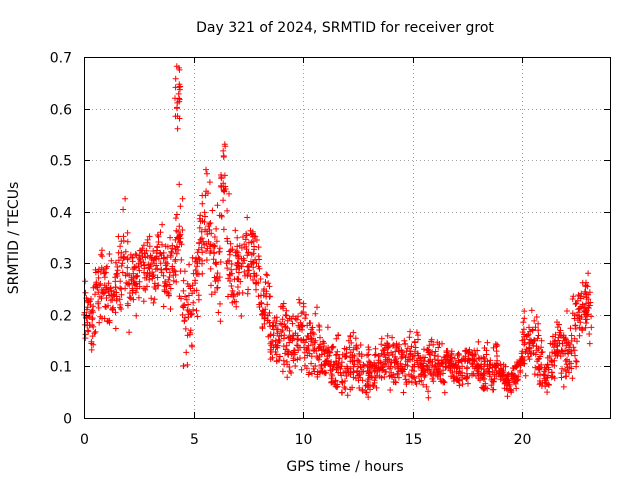 Image resolution: width=640 pixels, height=480 pixels. What do you see at coordinates (61, 111) in the screenshot?
I see `y-tick-label: 0.6` at bounding box center [61, 111].